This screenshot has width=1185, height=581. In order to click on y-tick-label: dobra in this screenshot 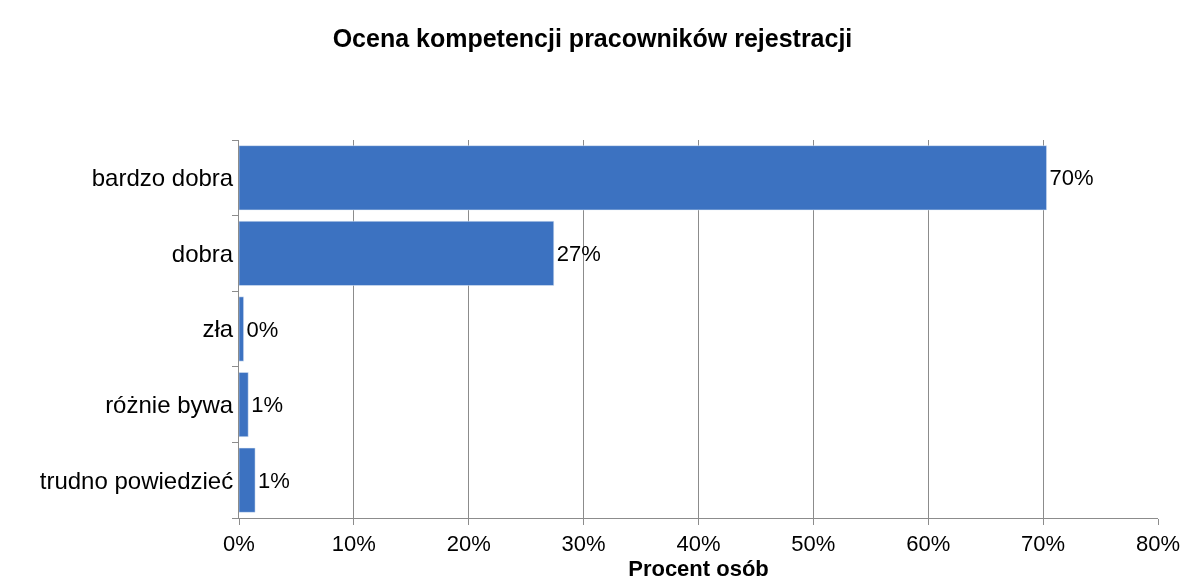, I will do `click(202, 253)`.